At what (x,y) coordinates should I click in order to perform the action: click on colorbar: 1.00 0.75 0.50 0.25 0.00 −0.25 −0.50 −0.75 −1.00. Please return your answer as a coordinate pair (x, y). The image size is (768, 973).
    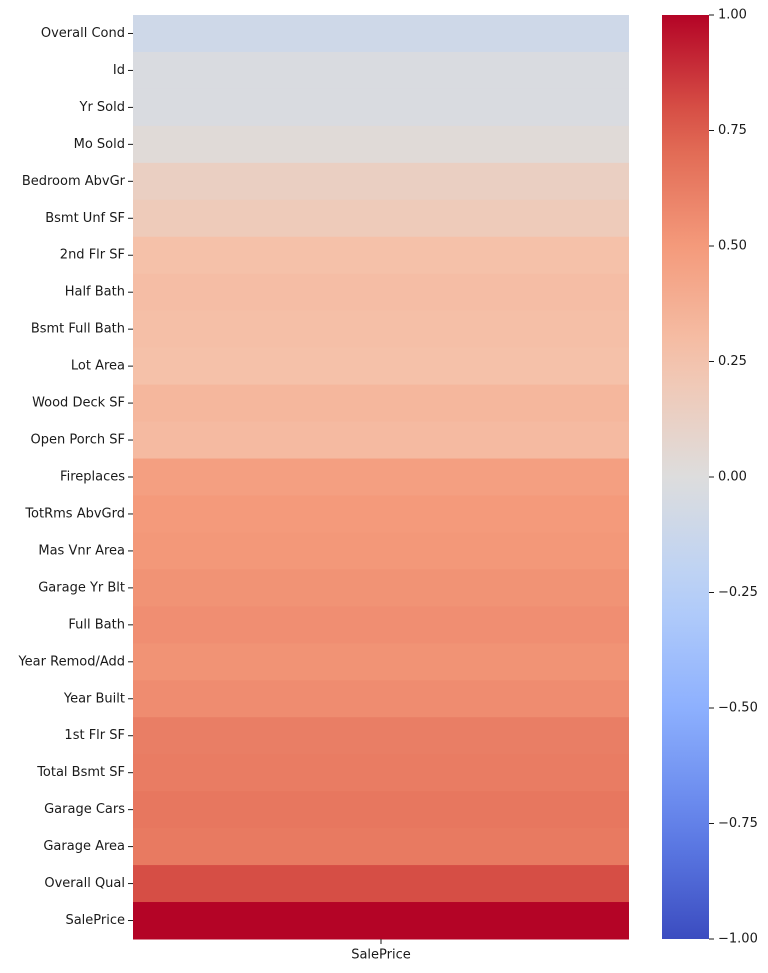
    Looking at the image, I should click on (710, 477).